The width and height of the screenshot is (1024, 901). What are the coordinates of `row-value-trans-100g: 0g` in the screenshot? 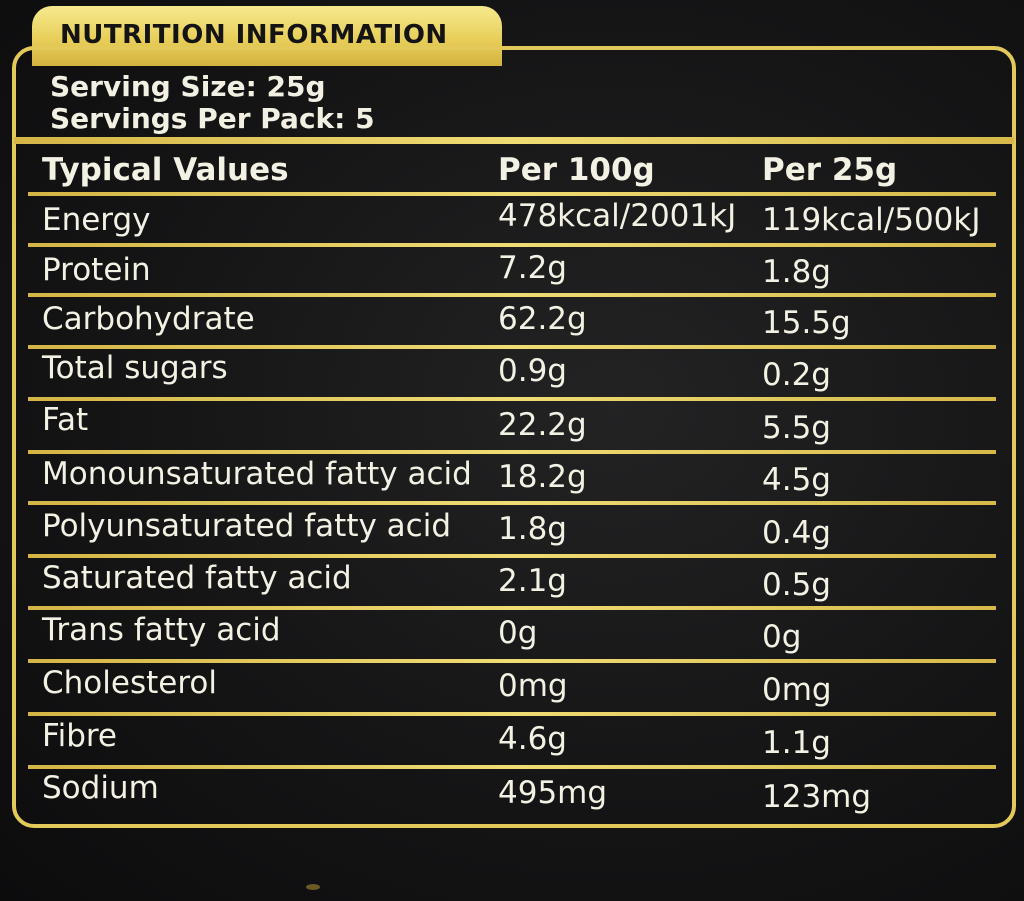 It's located at (518, 633).